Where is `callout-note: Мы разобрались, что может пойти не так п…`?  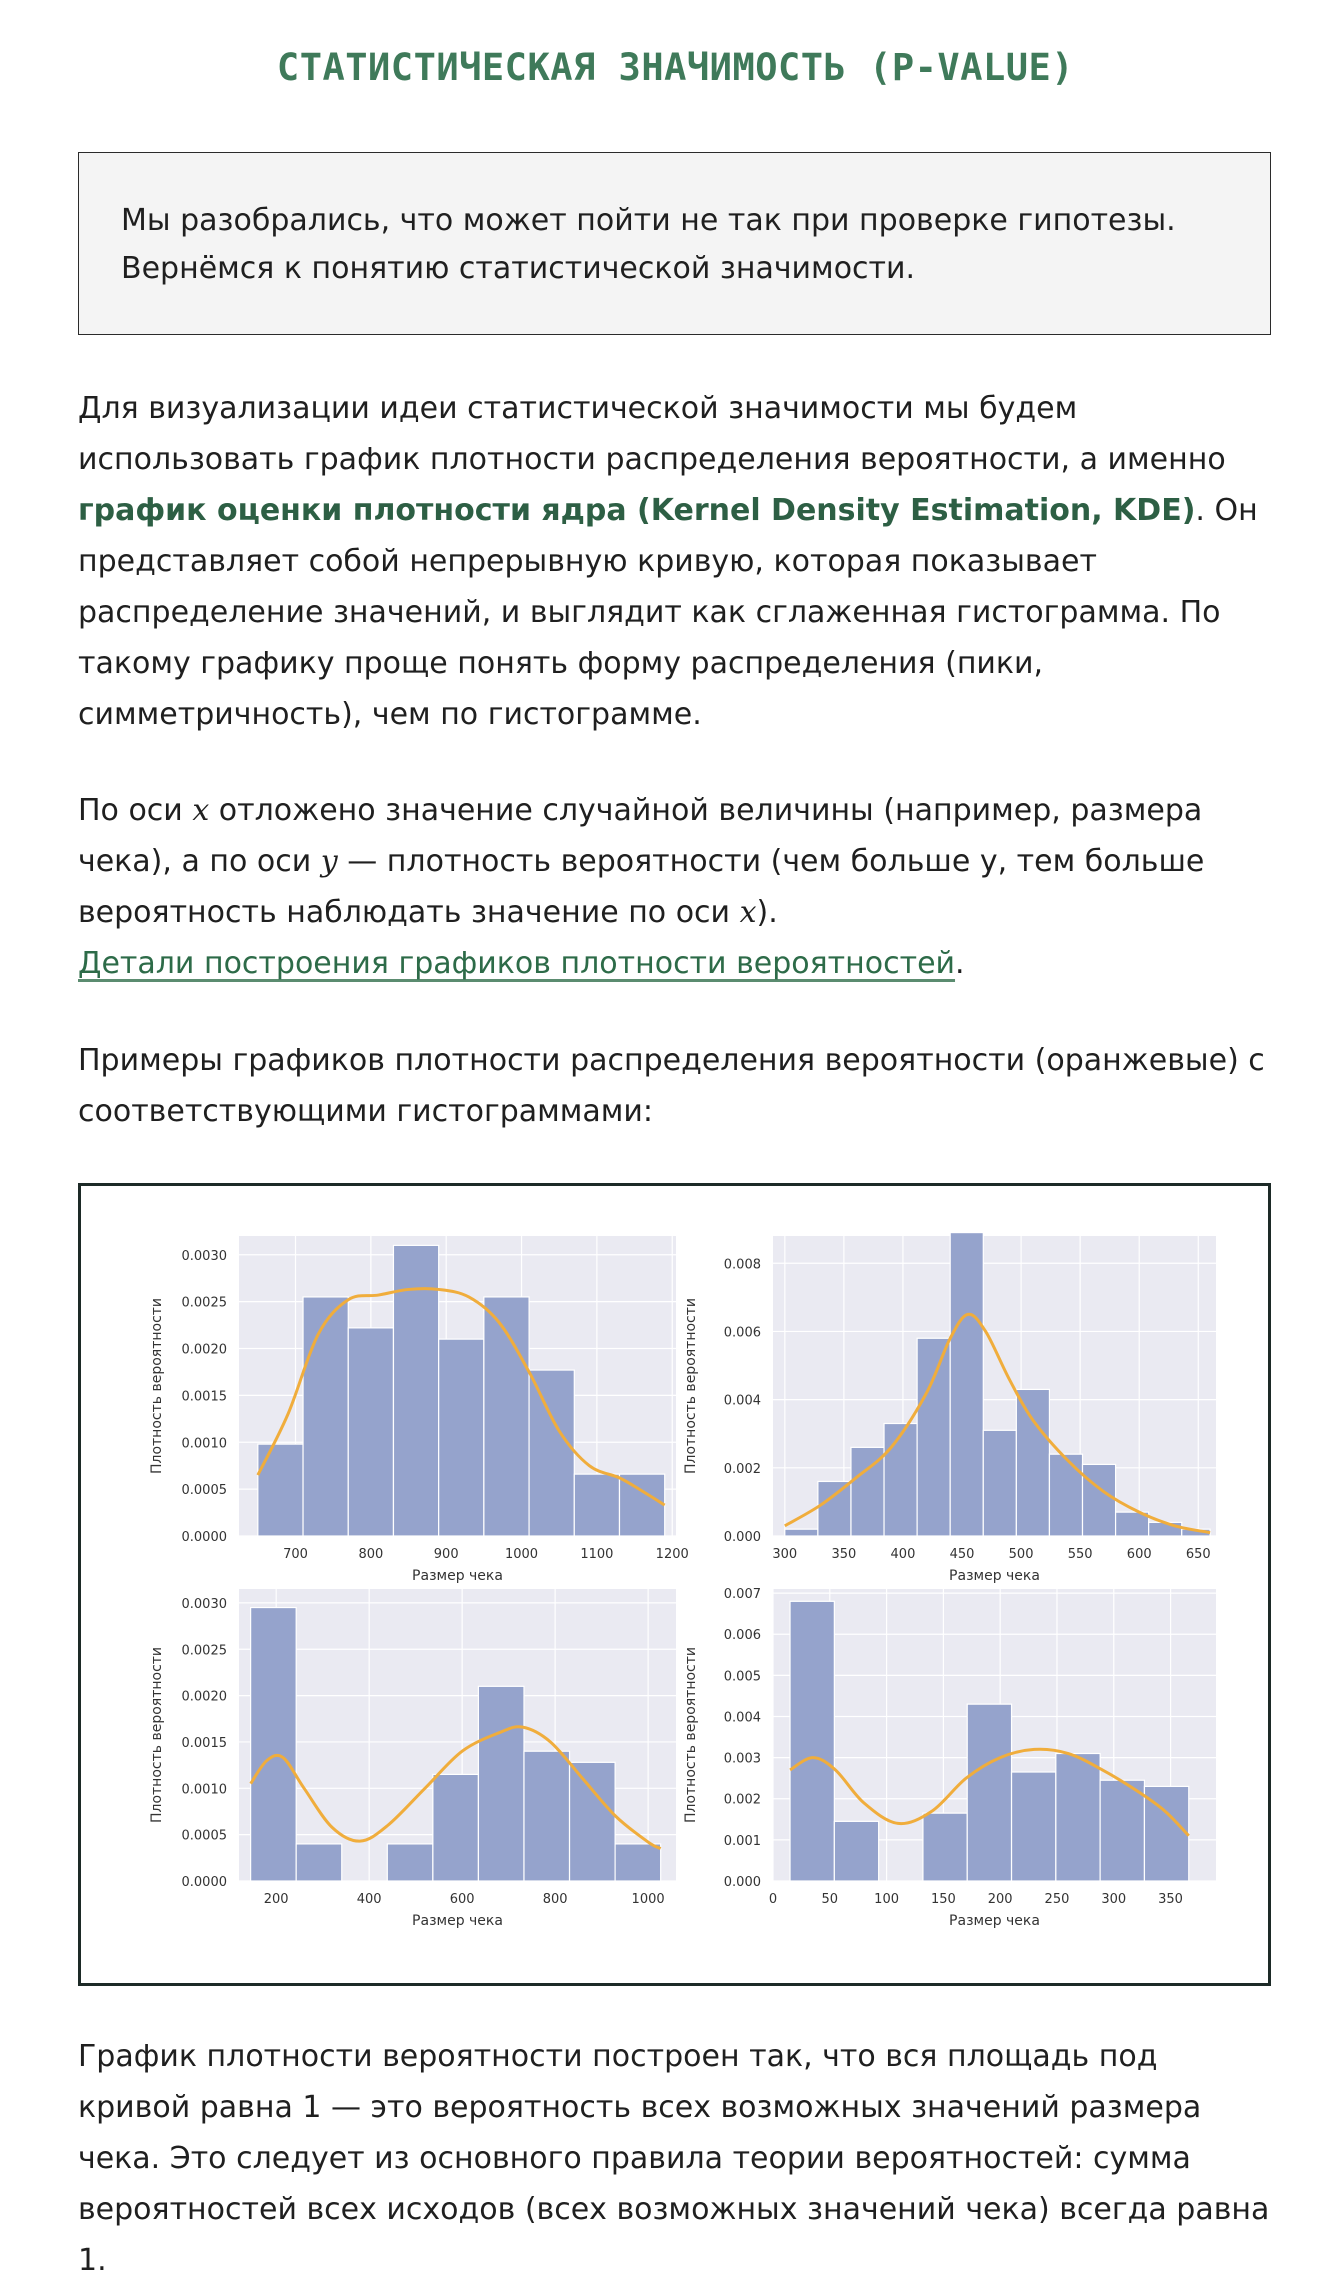 callout-note: Мы разобрались, что может пойти не так п… is located at coordinates (674, 243).